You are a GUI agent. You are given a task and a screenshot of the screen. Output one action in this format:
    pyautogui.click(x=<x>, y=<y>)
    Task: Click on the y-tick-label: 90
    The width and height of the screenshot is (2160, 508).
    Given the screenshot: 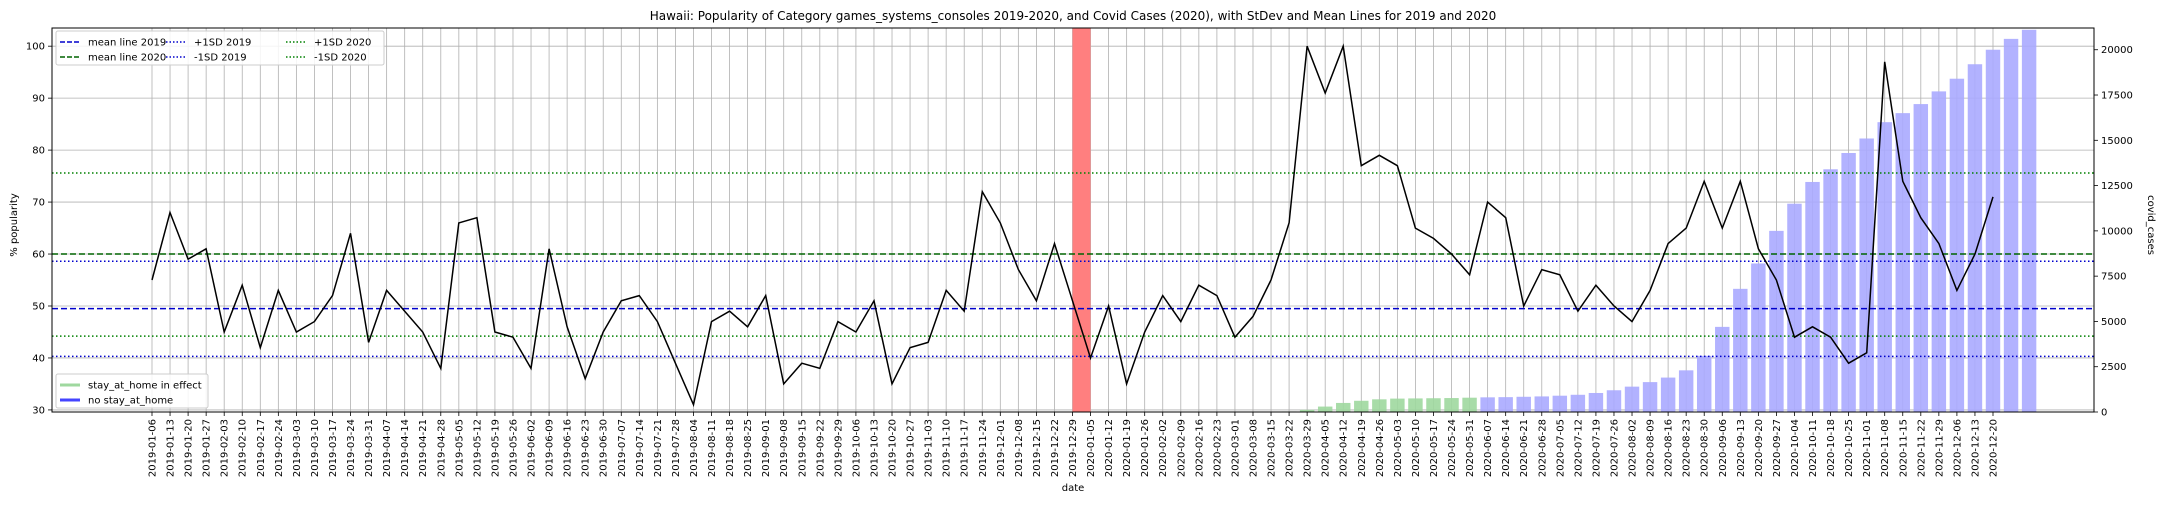 What is the action you would take?
    pyautogui.click(x=38, y=99)
    